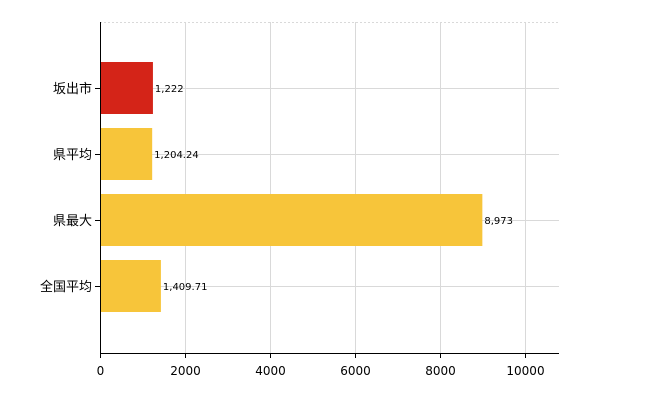 The width and height of the screenshot is (650, 400). Describe the element at coordinates (355, 371) in the screenshot. I see `x-tick-label: 6000` at that location.